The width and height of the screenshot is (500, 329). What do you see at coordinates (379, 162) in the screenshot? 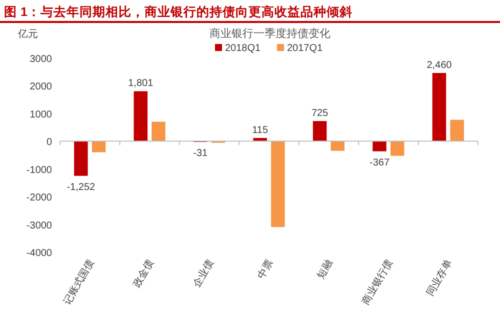
I see `data-label: -367` at bounding box center [379, 162].